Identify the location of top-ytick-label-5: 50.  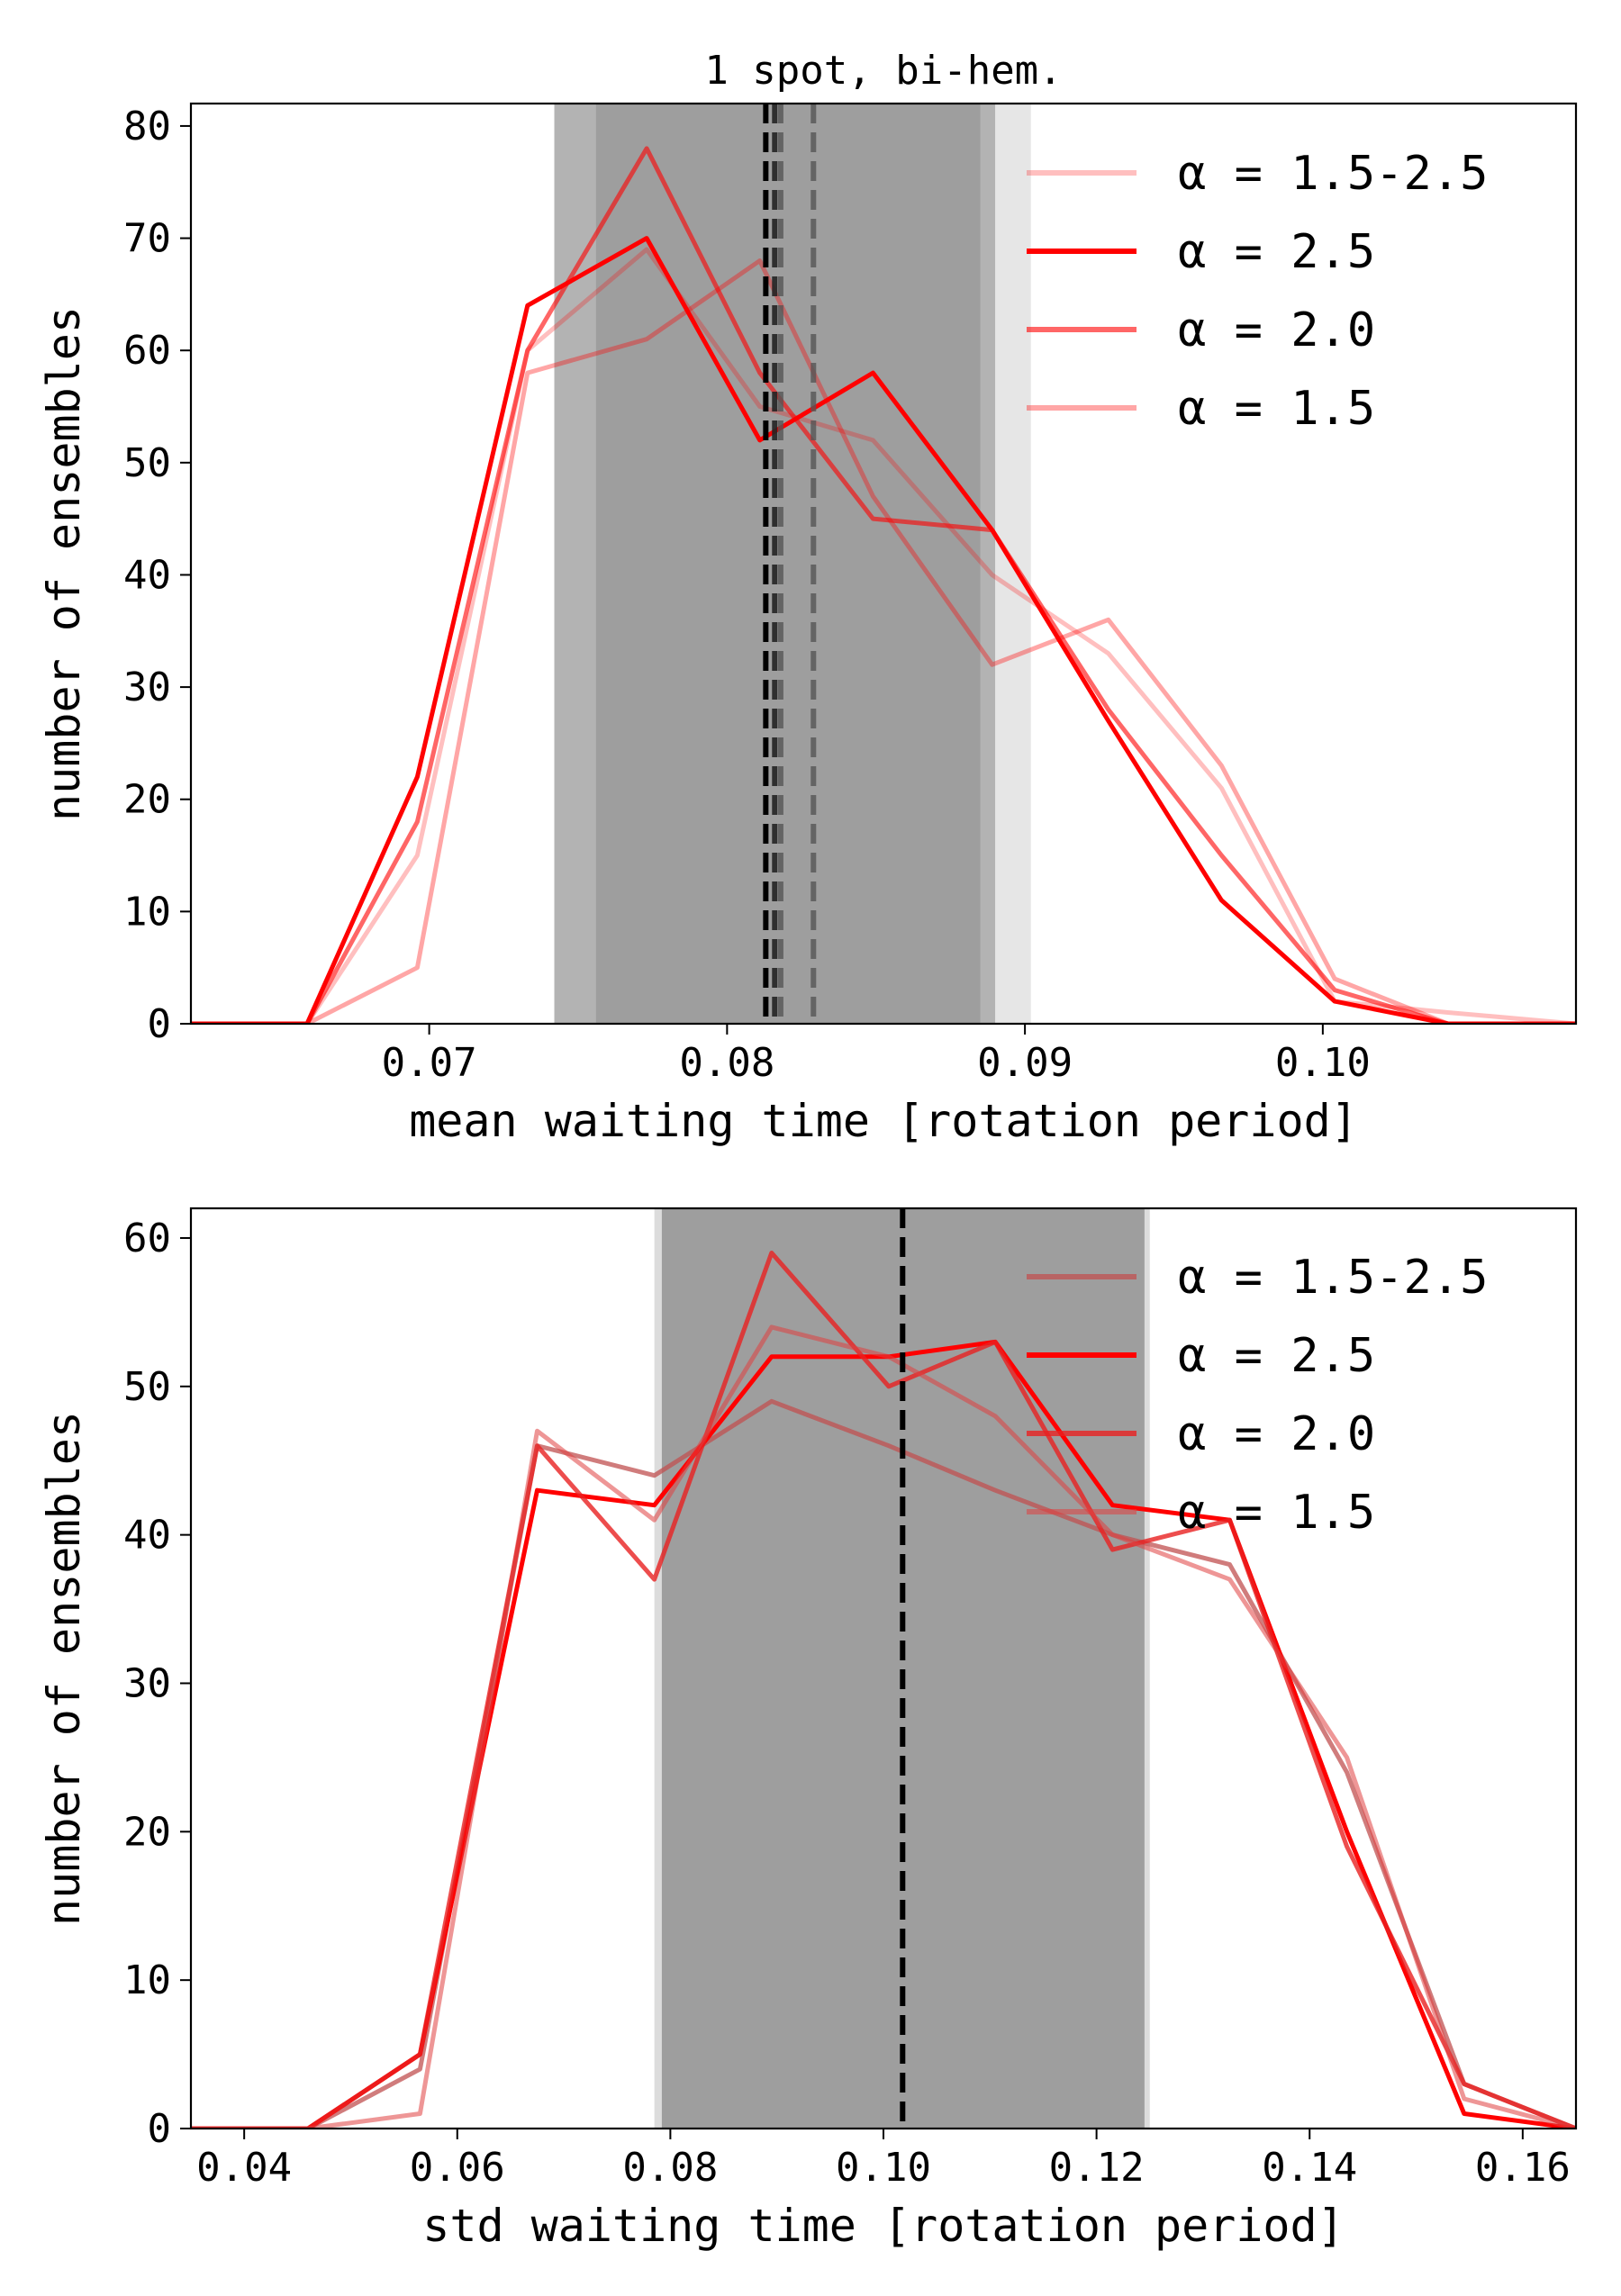
(147, 463).